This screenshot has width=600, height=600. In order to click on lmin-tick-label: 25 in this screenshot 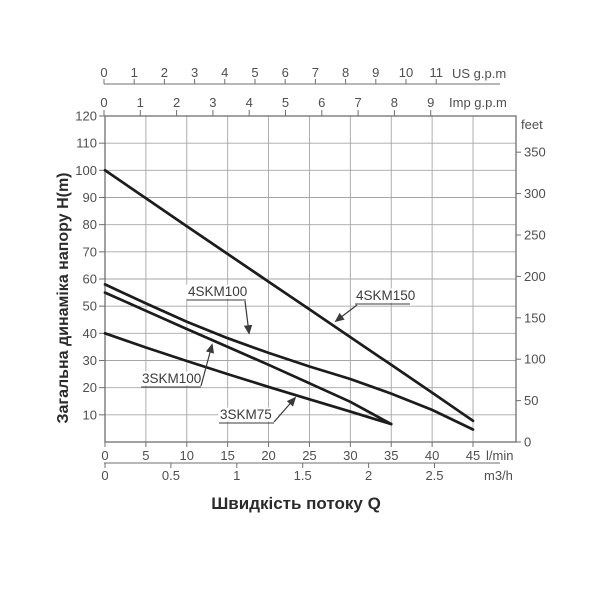, I will do `click(309, 455)`.